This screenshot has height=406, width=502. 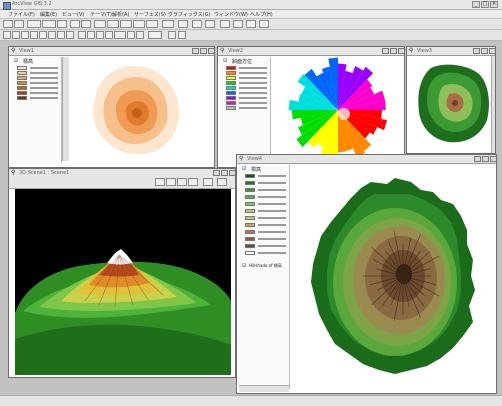 I want to click on view4-table-of-contents: ☑ 標高 ☑ Hillshade of 標高, so click(x=264, y=277).